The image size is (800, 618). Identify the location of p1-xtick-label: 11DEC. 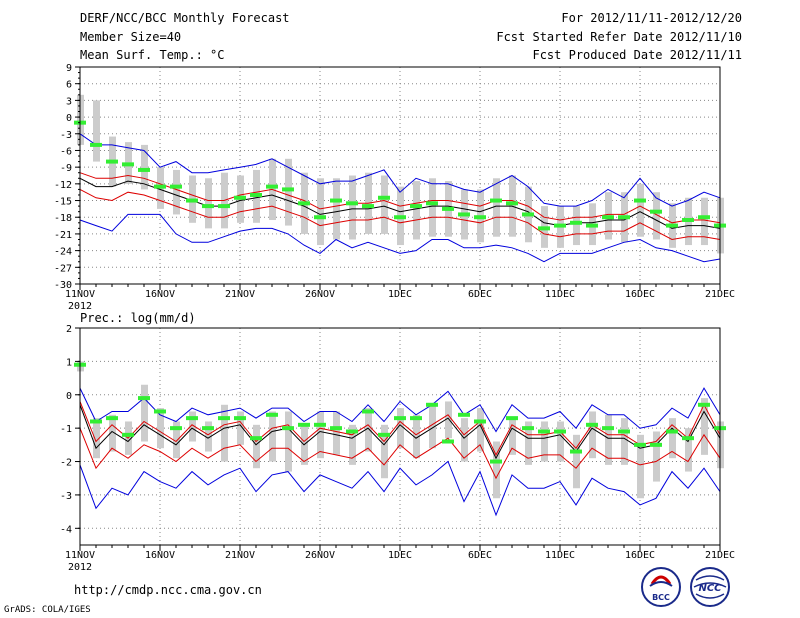
(560, 294).